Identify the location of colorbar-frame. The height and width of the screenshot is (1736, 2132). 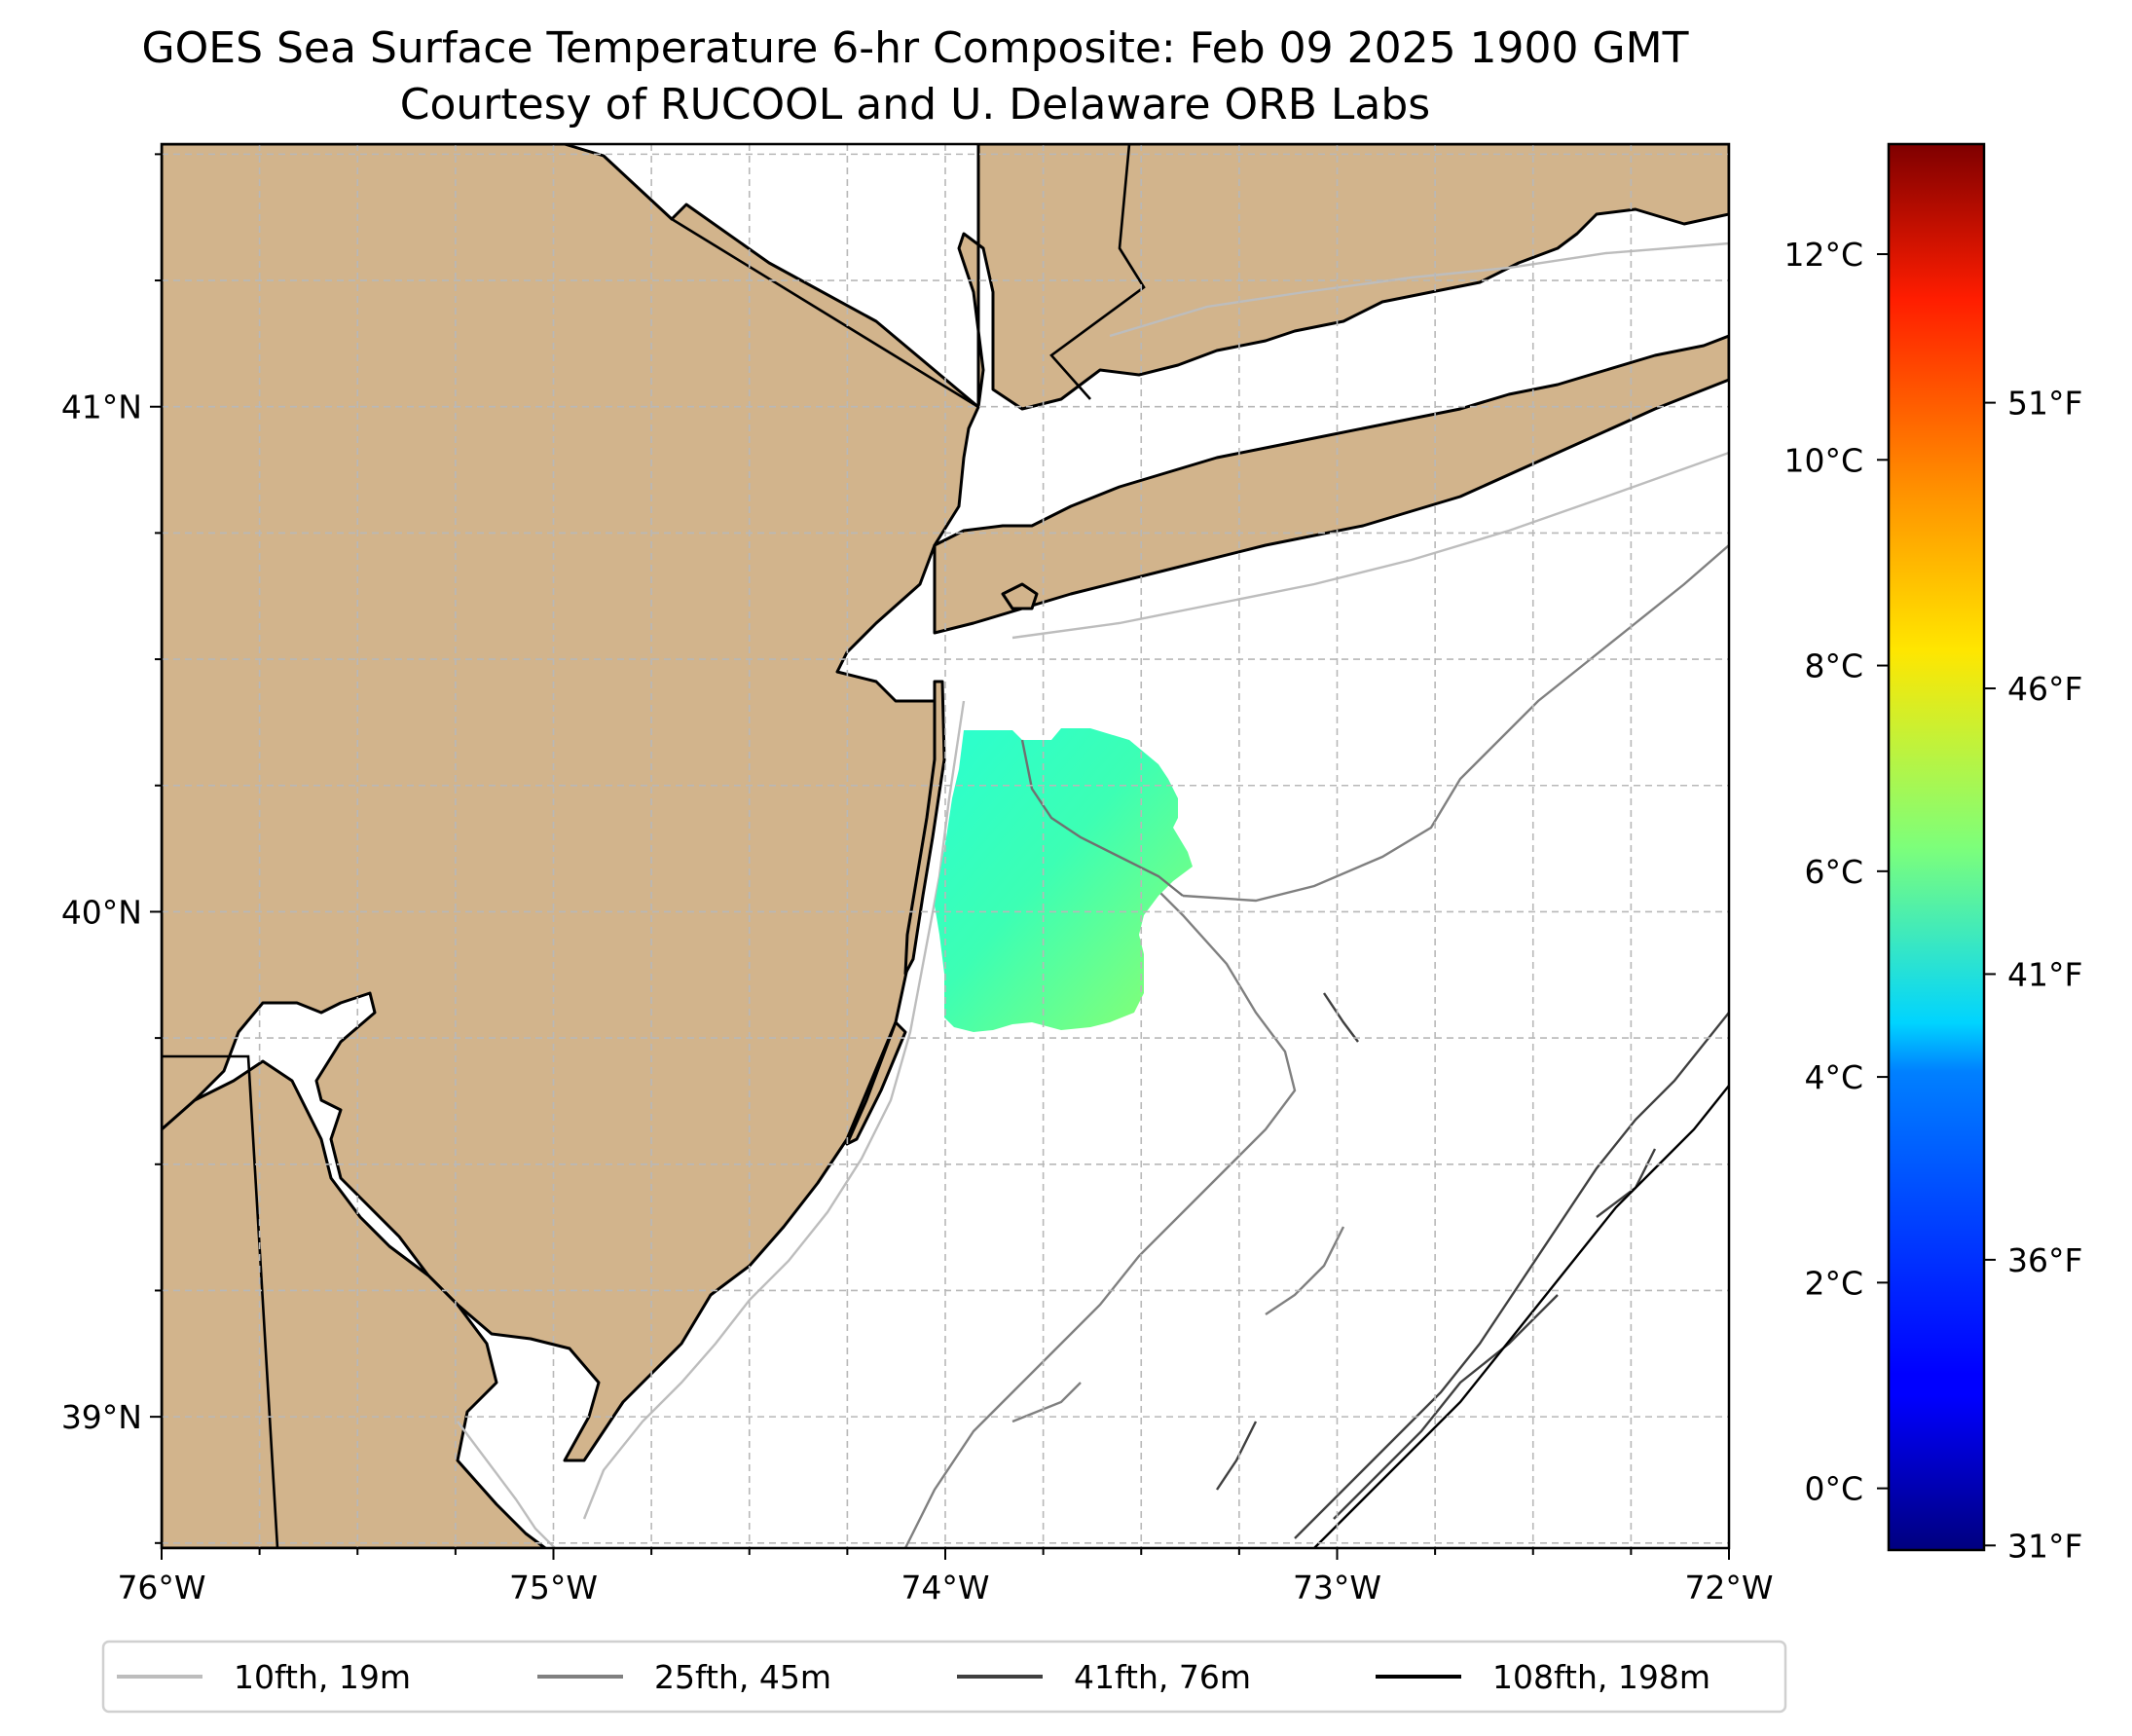
(1936, 847).